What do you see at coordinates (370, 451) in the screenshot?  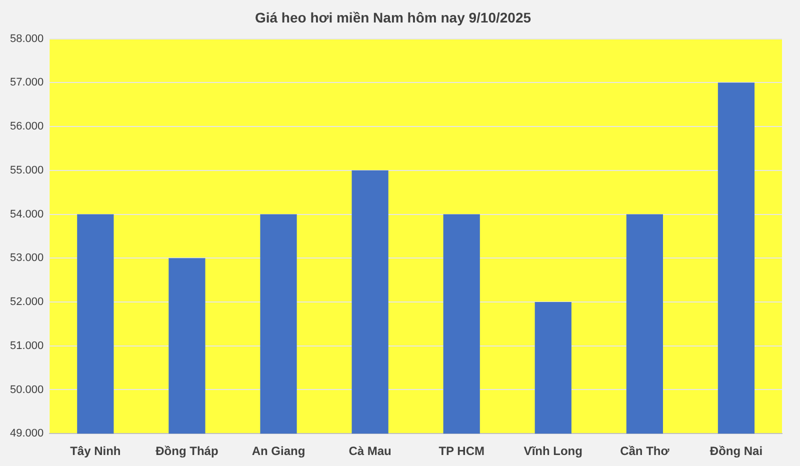 I see `x-tick-label: Cà Mau` at bounding box center [370, 451].